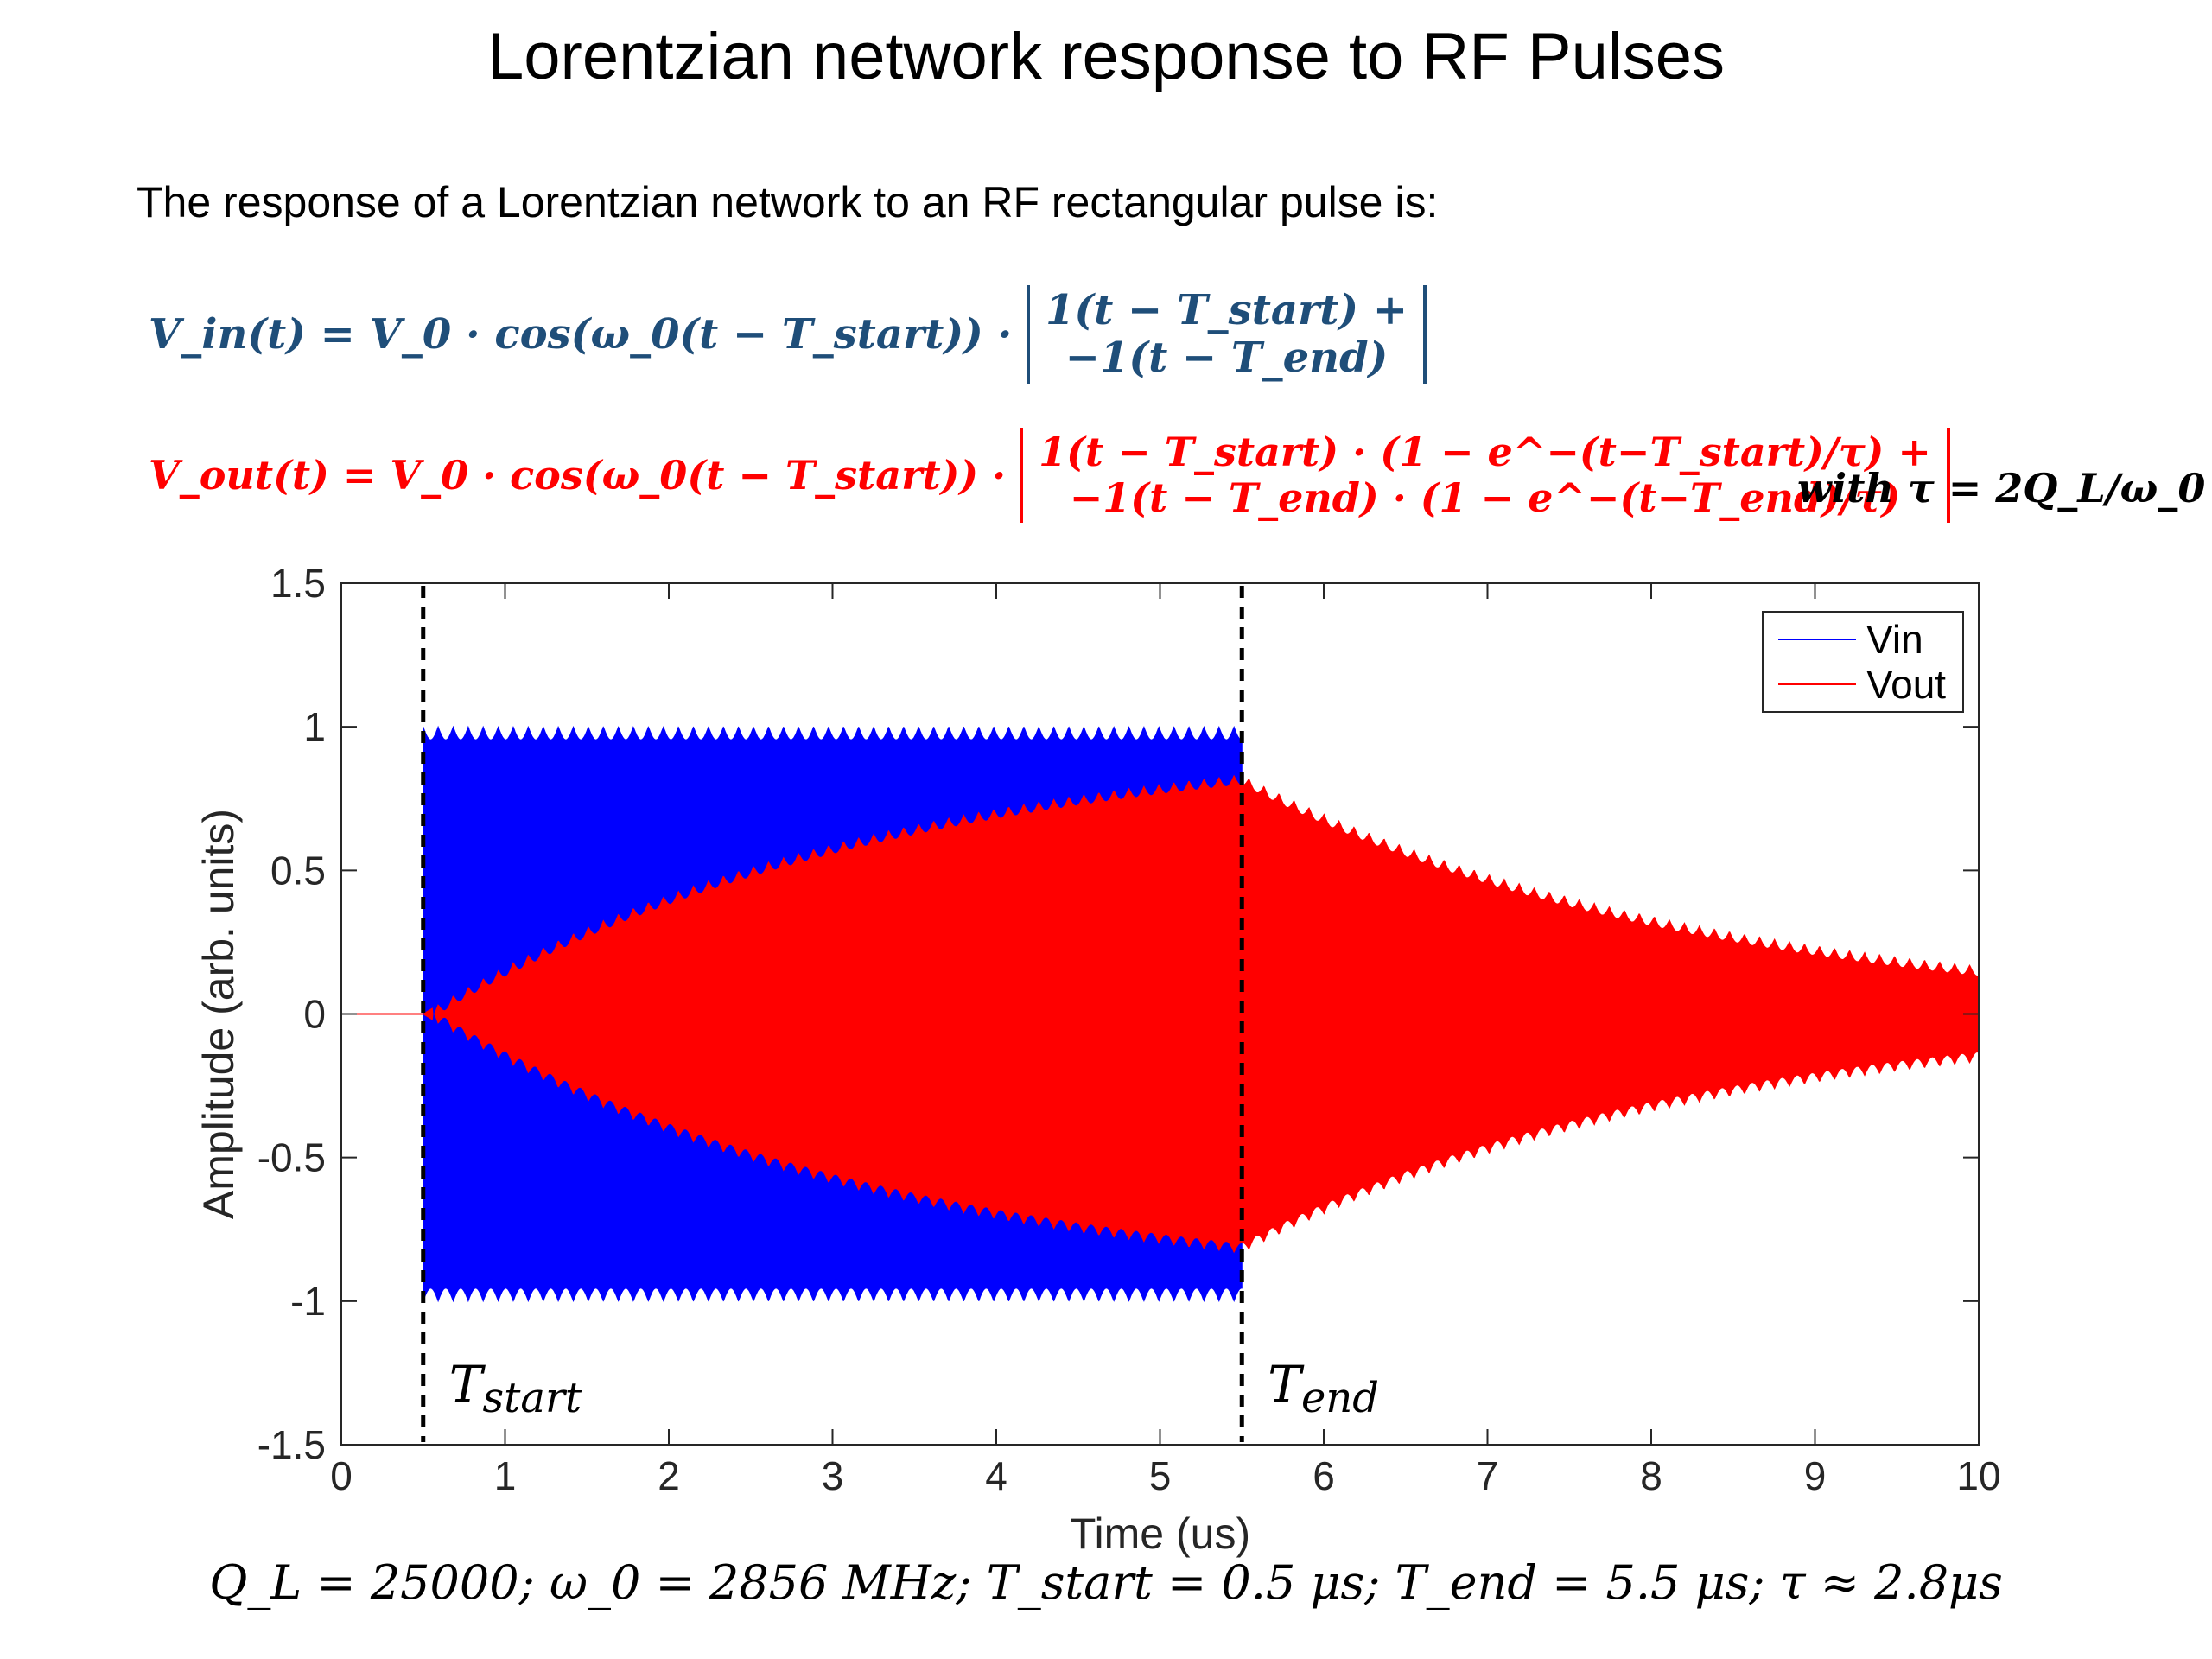 The width and height of the screenshot is (2212, 1659). I want to click on x-tick-label: 2, so click(669, 1475).